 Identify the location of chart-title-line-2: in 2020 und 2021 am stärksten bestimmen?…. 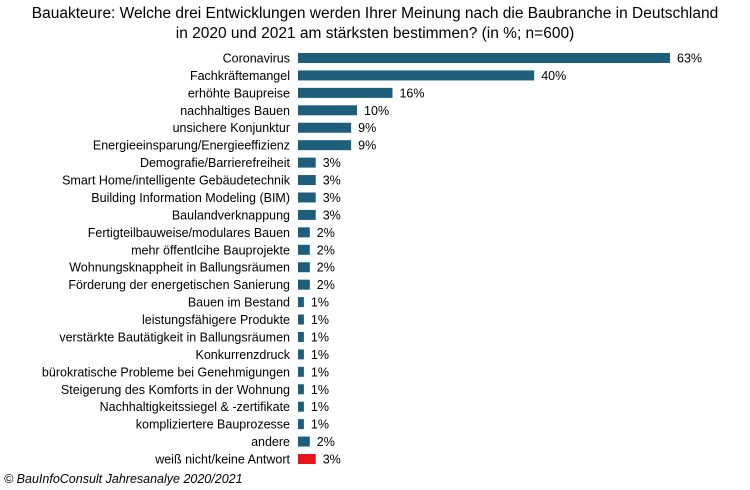
(375, 33).